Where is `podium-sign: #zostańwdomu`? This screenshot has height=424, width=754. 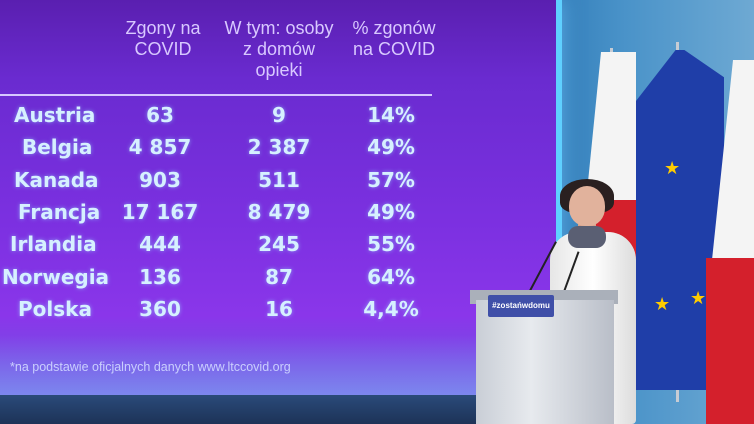 podium-sign: #zostańwdomu is located at coordinates (521, 306).